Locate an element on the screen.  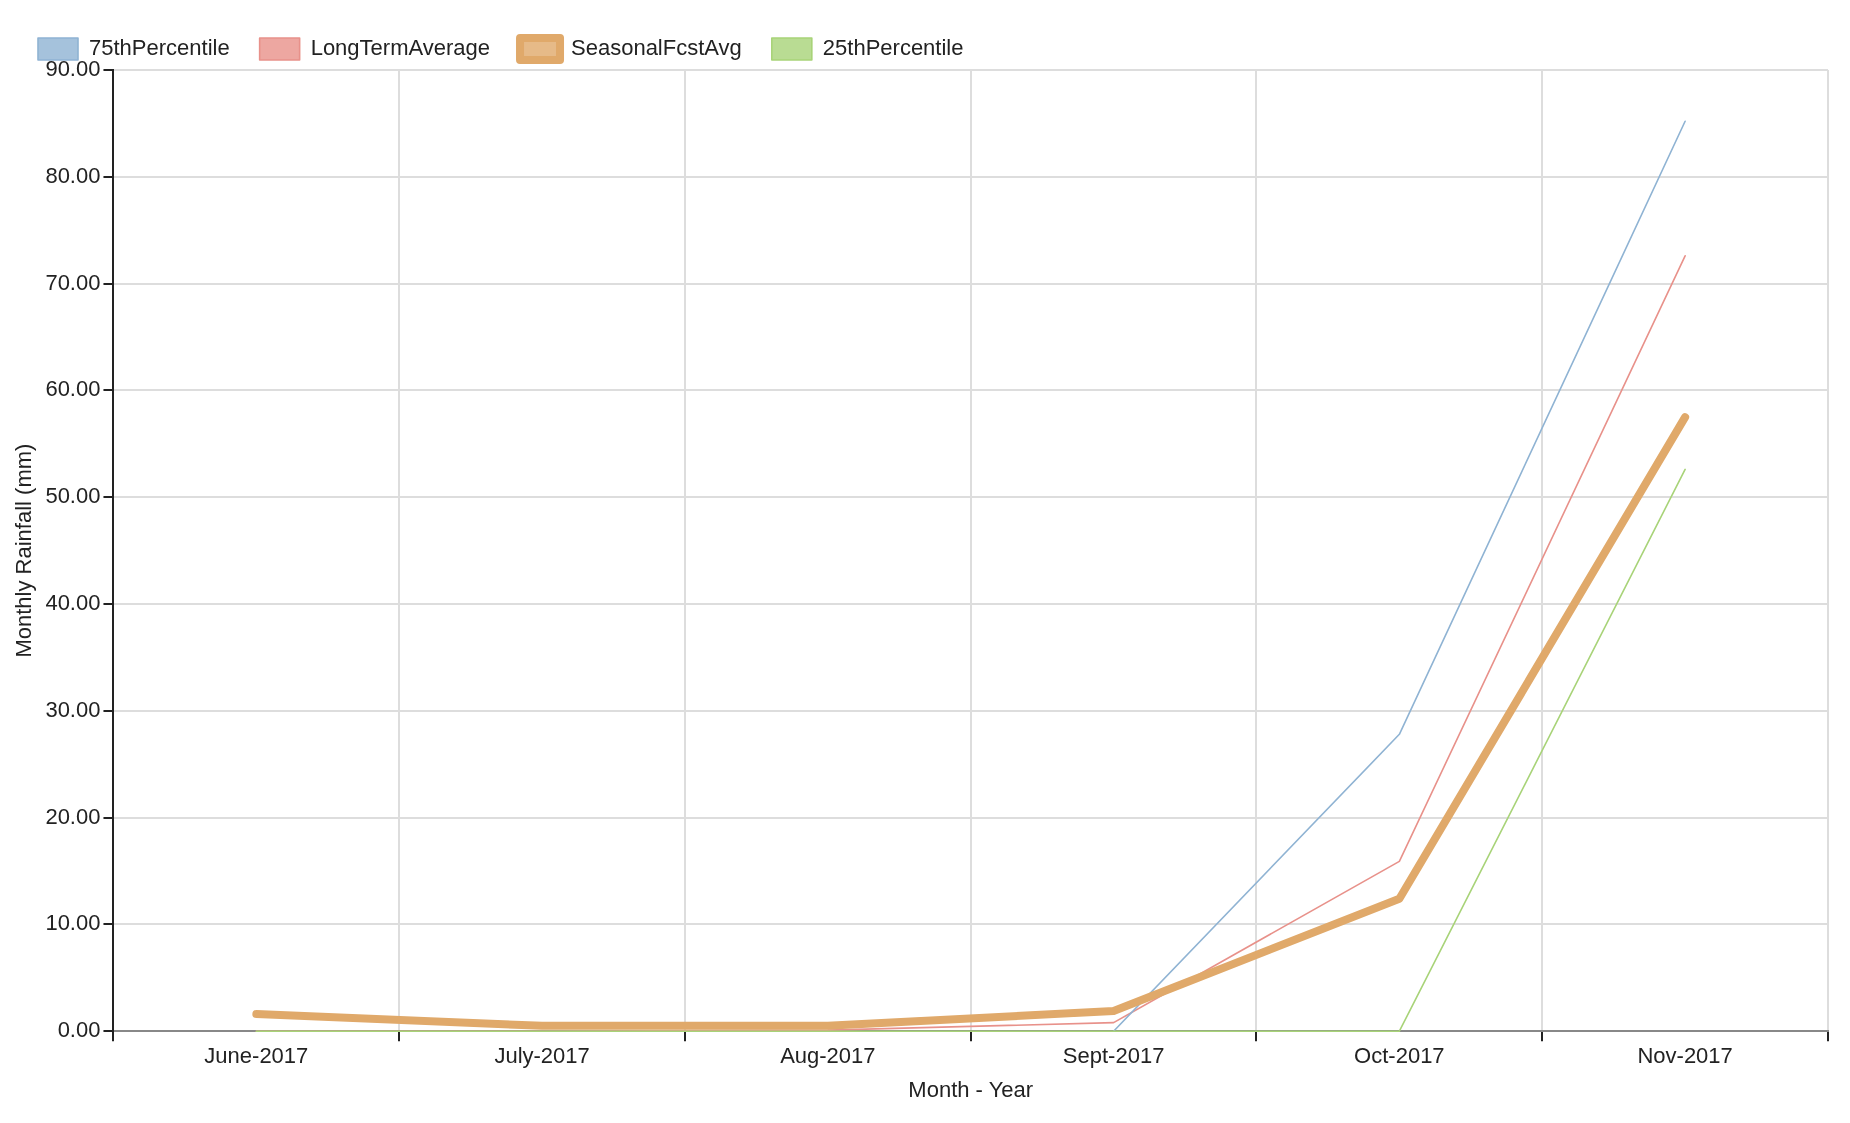
y-tick-label: 10.00 is located at coordinates (73, 923).